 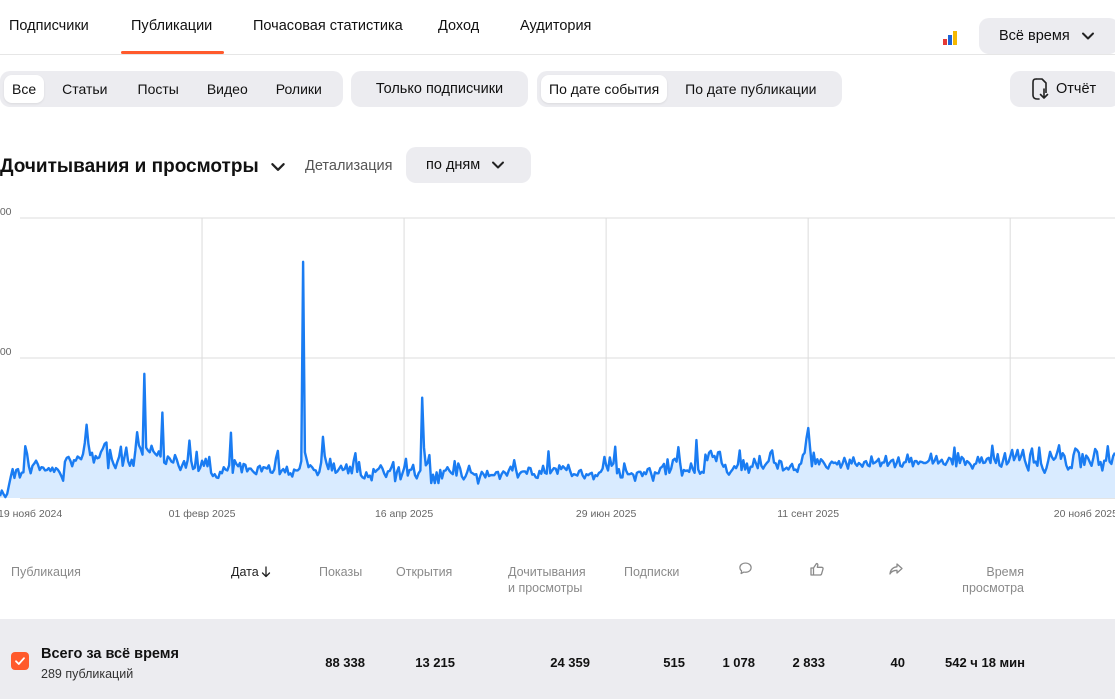 What do you see at coordinates (341, 572) in the screenshot?
I see `col-shows: Показы` at bounding box center [341, 572].